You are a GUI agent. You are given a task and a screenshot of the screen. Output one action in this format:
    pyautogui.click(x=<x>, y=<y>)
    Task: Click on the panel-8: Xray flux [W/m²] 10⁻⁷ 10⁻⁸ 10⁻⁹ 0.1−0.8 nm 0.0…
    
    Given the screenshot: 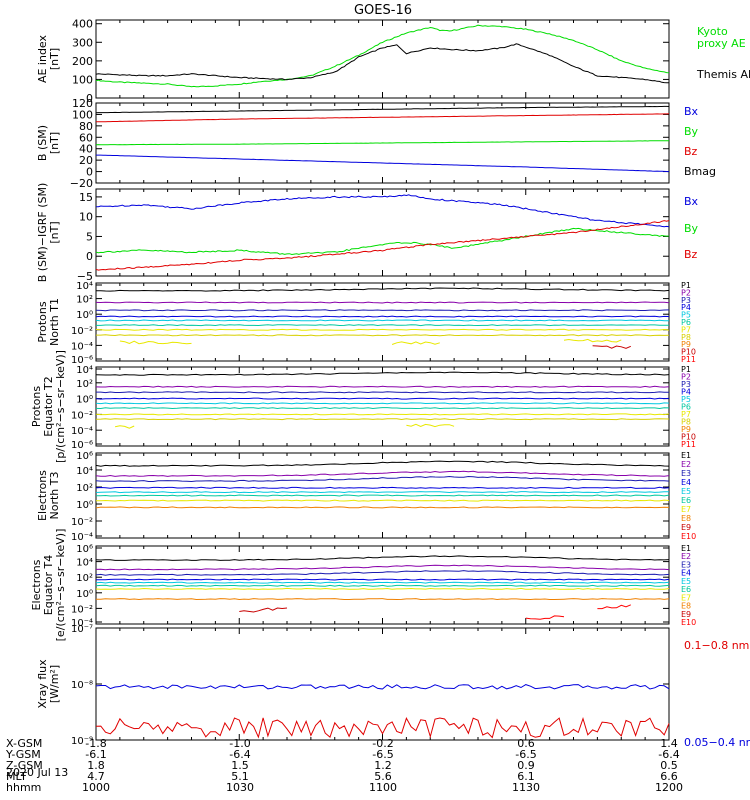 What is the action you would take?
    pyautogui.click(x=393, y=686)
    